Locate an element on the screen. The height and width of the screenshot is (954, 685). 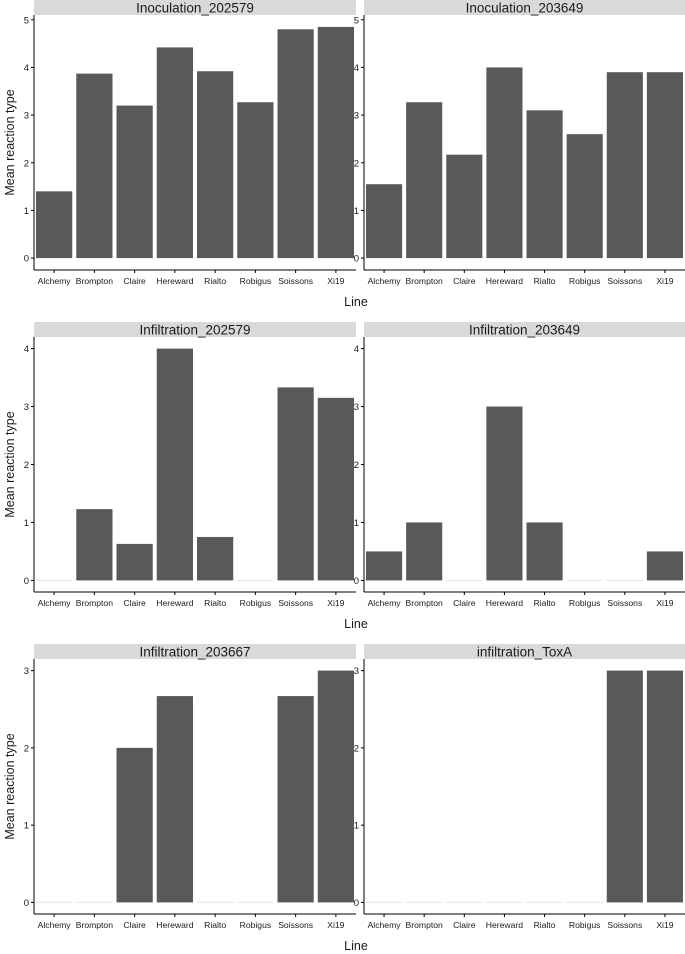
bar-alchemy is located at coordinates (54, 225).